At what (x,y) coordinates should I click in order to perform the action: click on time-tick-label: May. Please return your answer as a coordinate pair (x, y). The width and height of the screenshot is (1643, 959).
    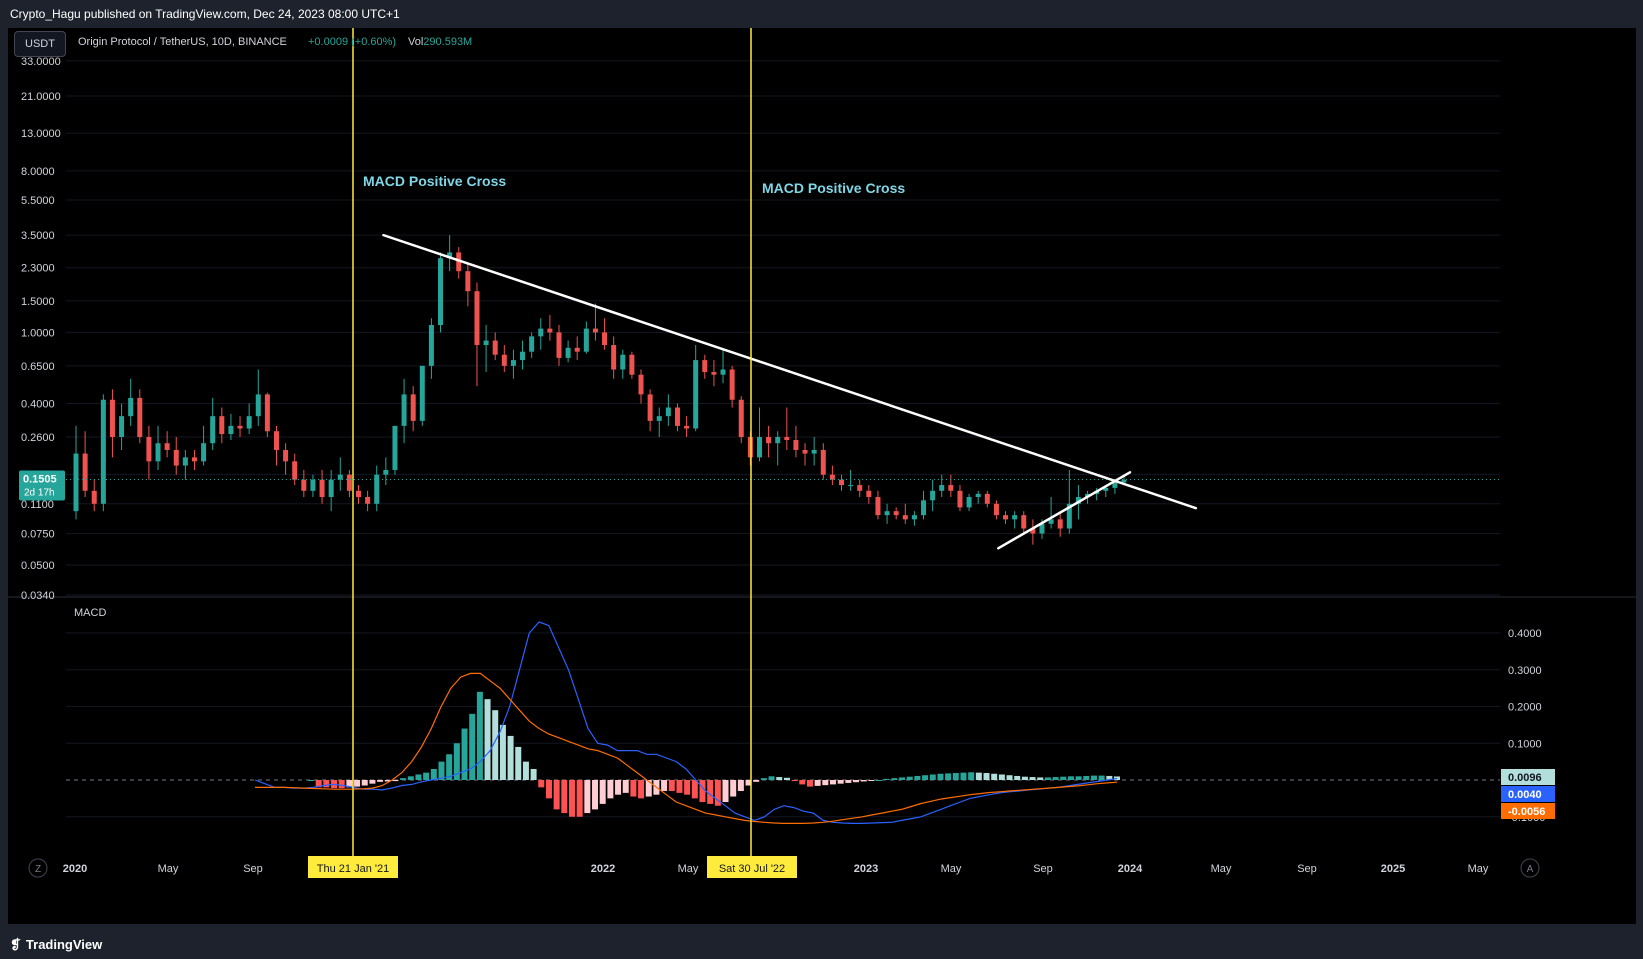
    Looking at the image, I should click on (1478, 869).